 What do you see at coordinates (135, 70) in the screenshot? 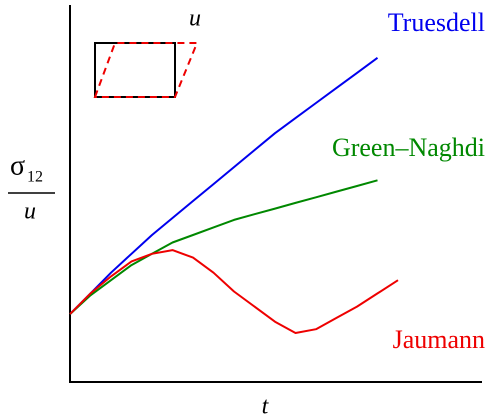
I see `inset-box` at bounding box center [135, 70].